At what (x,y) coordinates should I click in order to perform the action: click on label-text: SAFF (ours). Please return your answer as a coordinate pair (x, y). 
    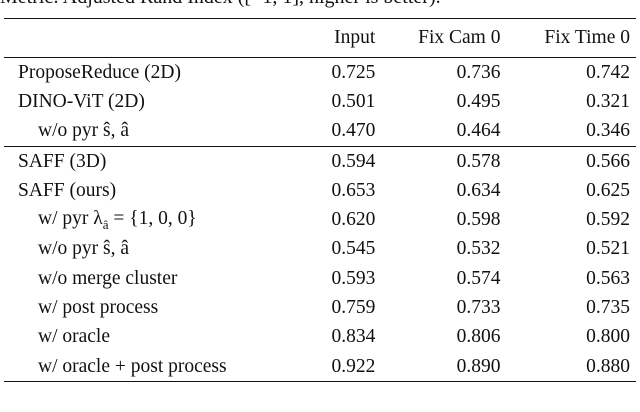
    Looking at the image, I should click on (67, 190).